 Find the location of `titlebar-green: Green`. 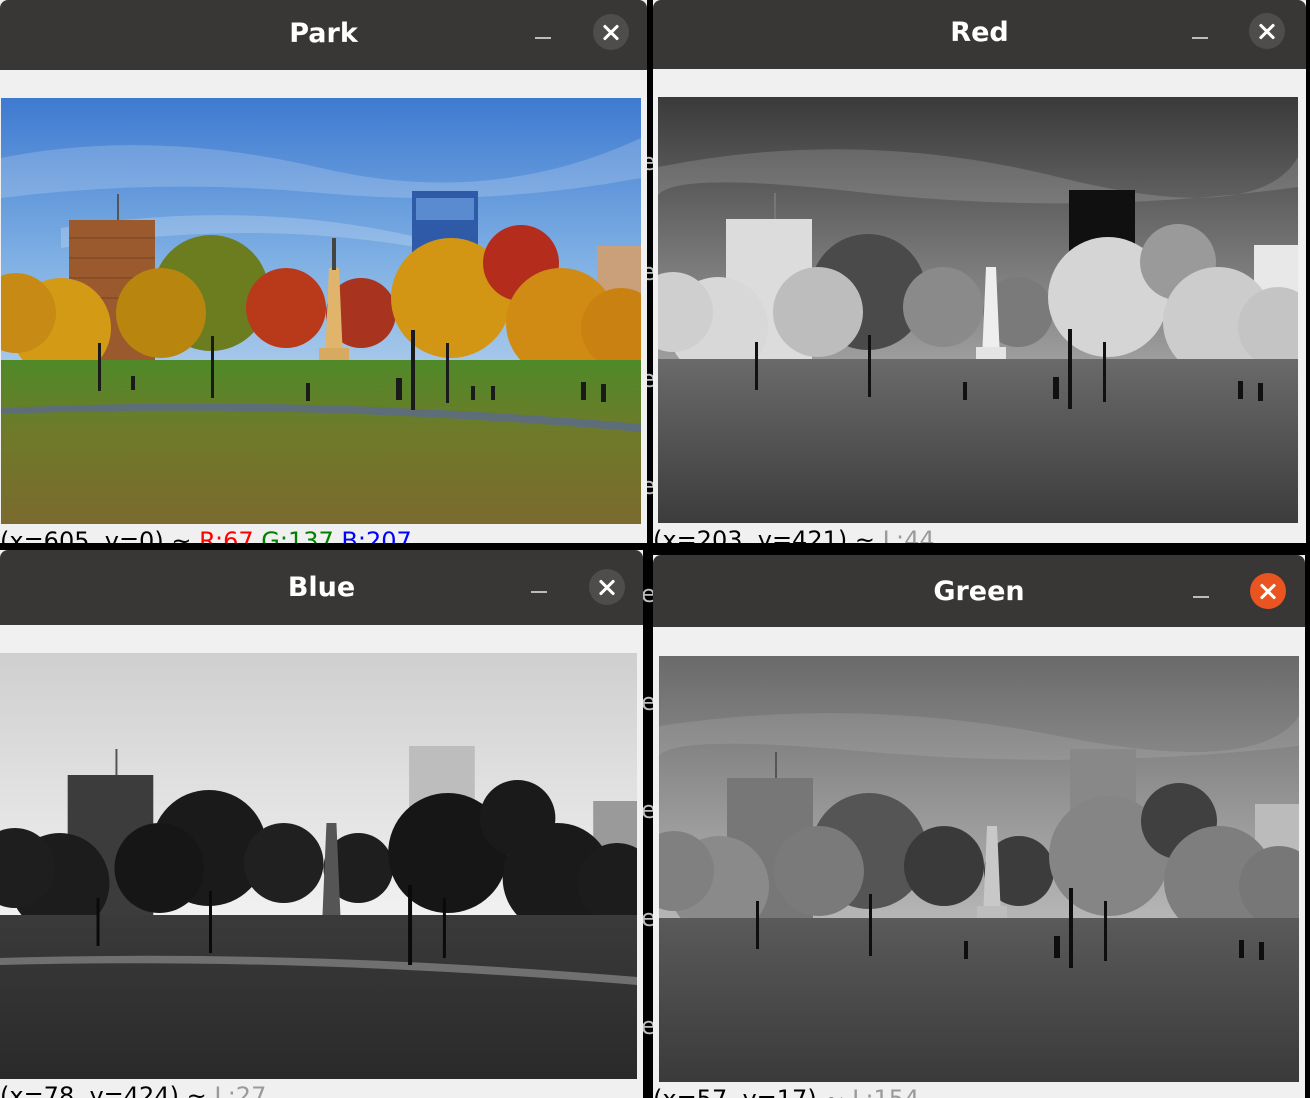

titlebar-green: Green is located at coordinates (979, 591).